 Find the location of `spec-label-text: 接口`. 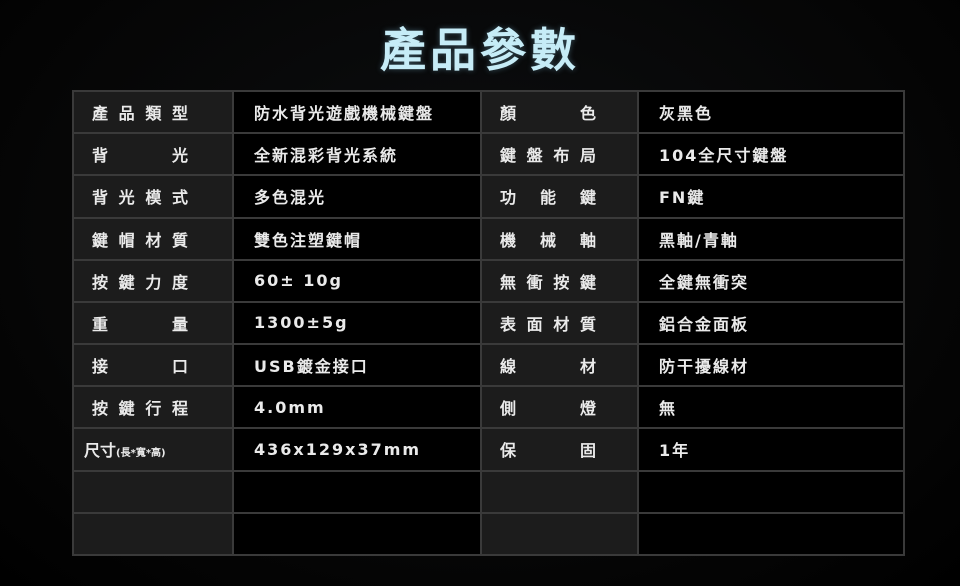

spec-label-text: 接口 is located at coordinates (140, 367).